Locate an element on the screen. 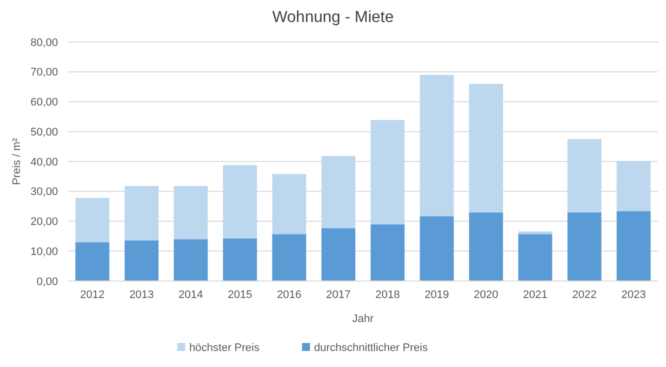 This screenshot has height=367, width=666. y-tick-label: 80,00 is located at coordinates (44, 42).